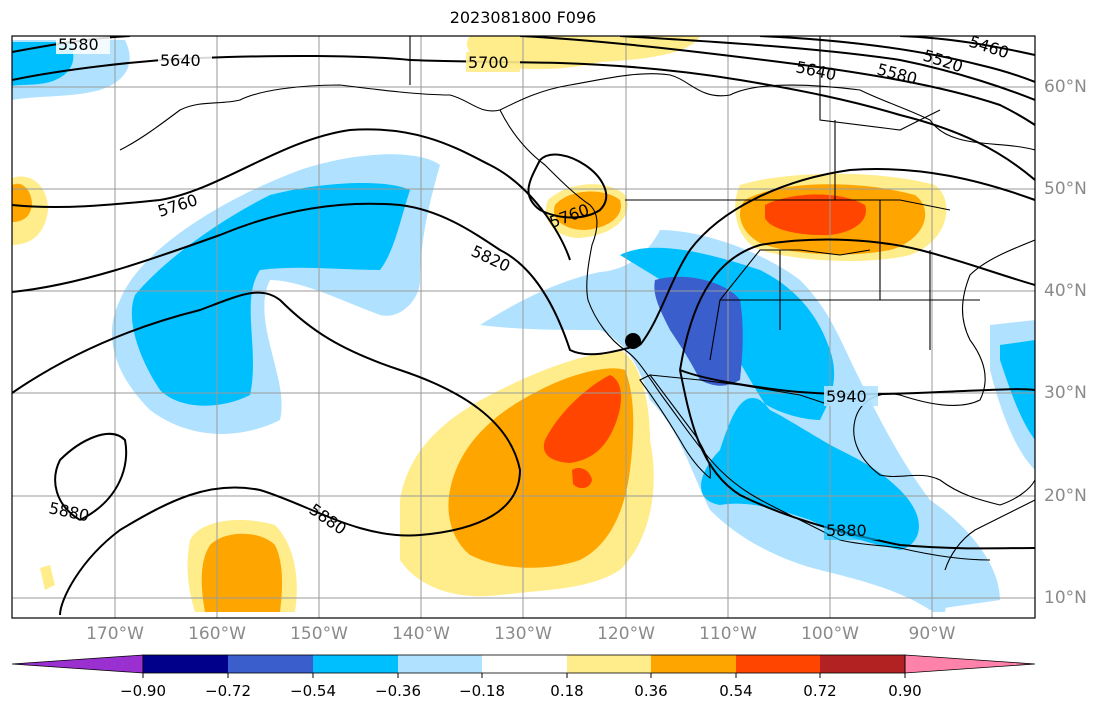  What do you see at coordinates (313, 691) in the screenshot?
I see `colorbar-tick-label: −0.54` at bounding box center [313, 691].